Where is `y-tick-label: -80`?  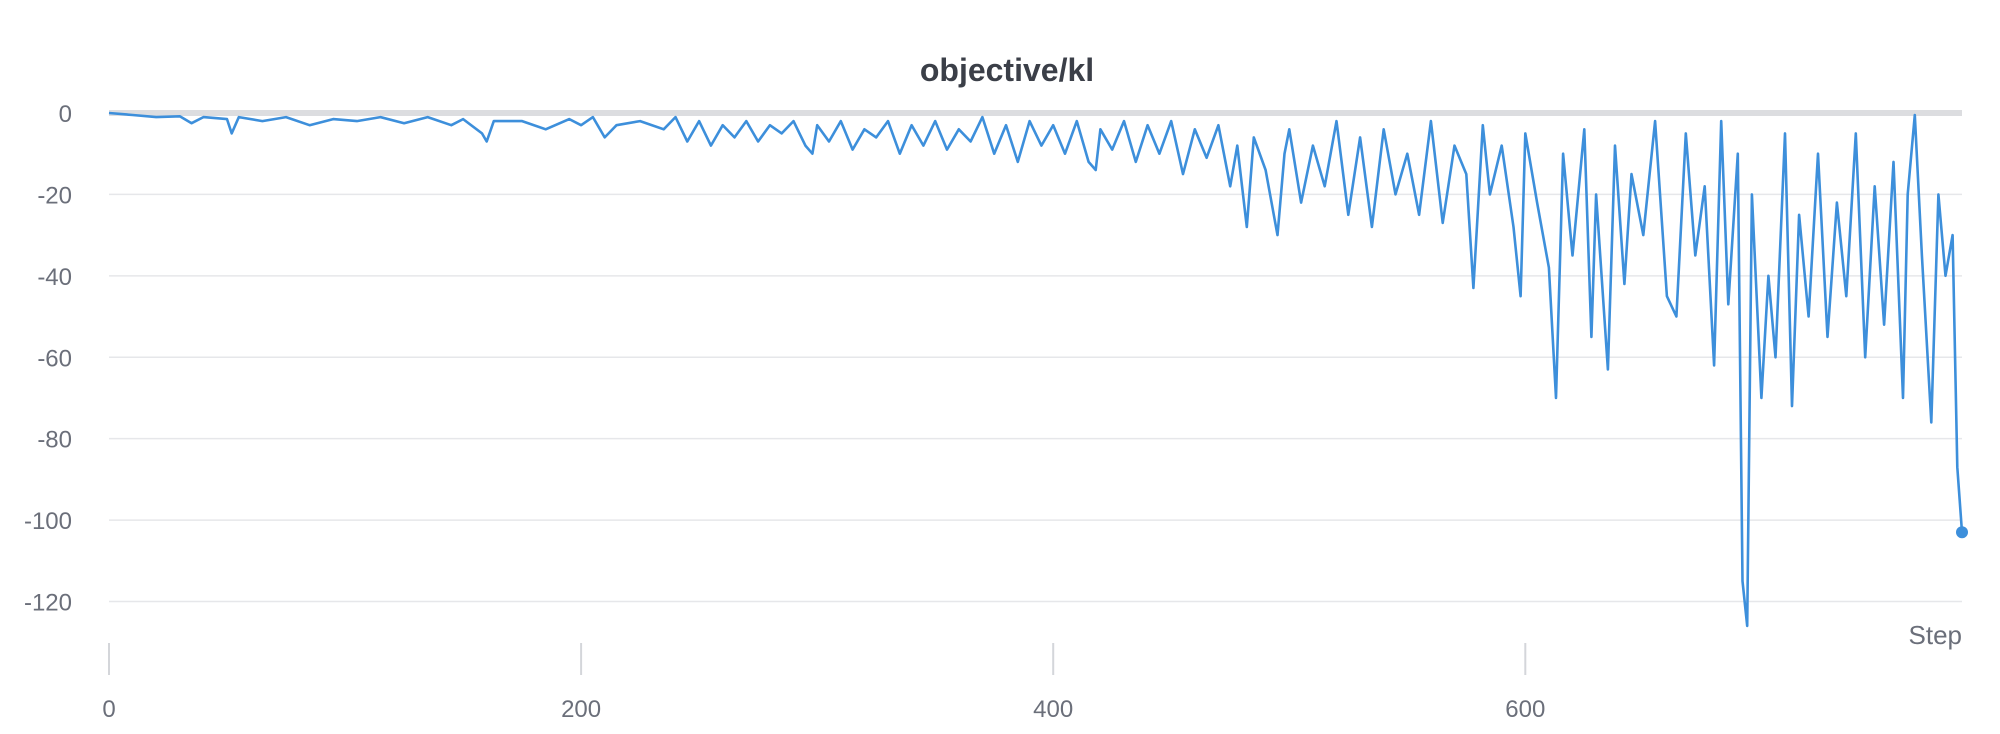
y-tick-label: -80 is located at coordinates (54, 440).